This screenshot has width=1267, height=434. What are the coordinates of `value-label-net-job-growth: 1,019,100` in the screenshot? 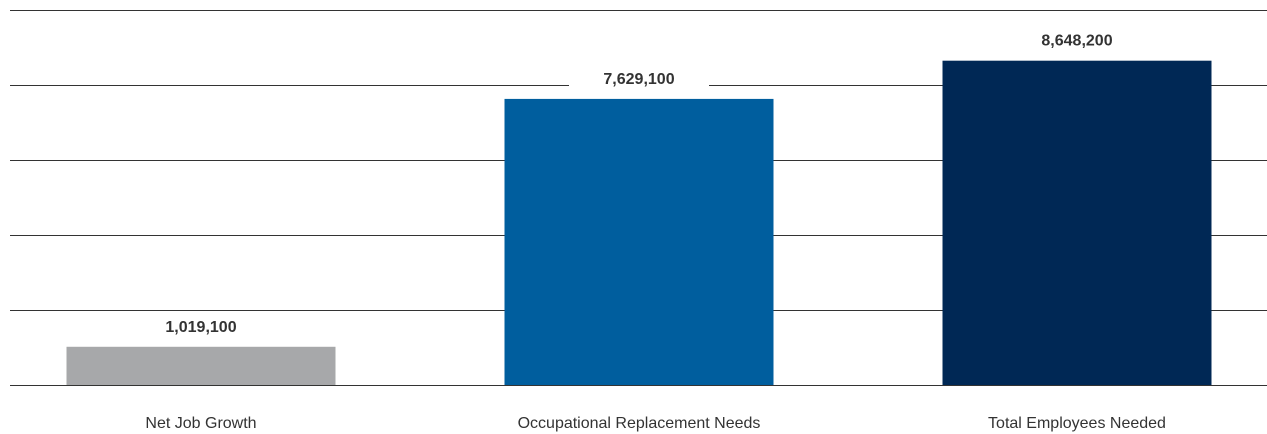 It's located at (200, 327).